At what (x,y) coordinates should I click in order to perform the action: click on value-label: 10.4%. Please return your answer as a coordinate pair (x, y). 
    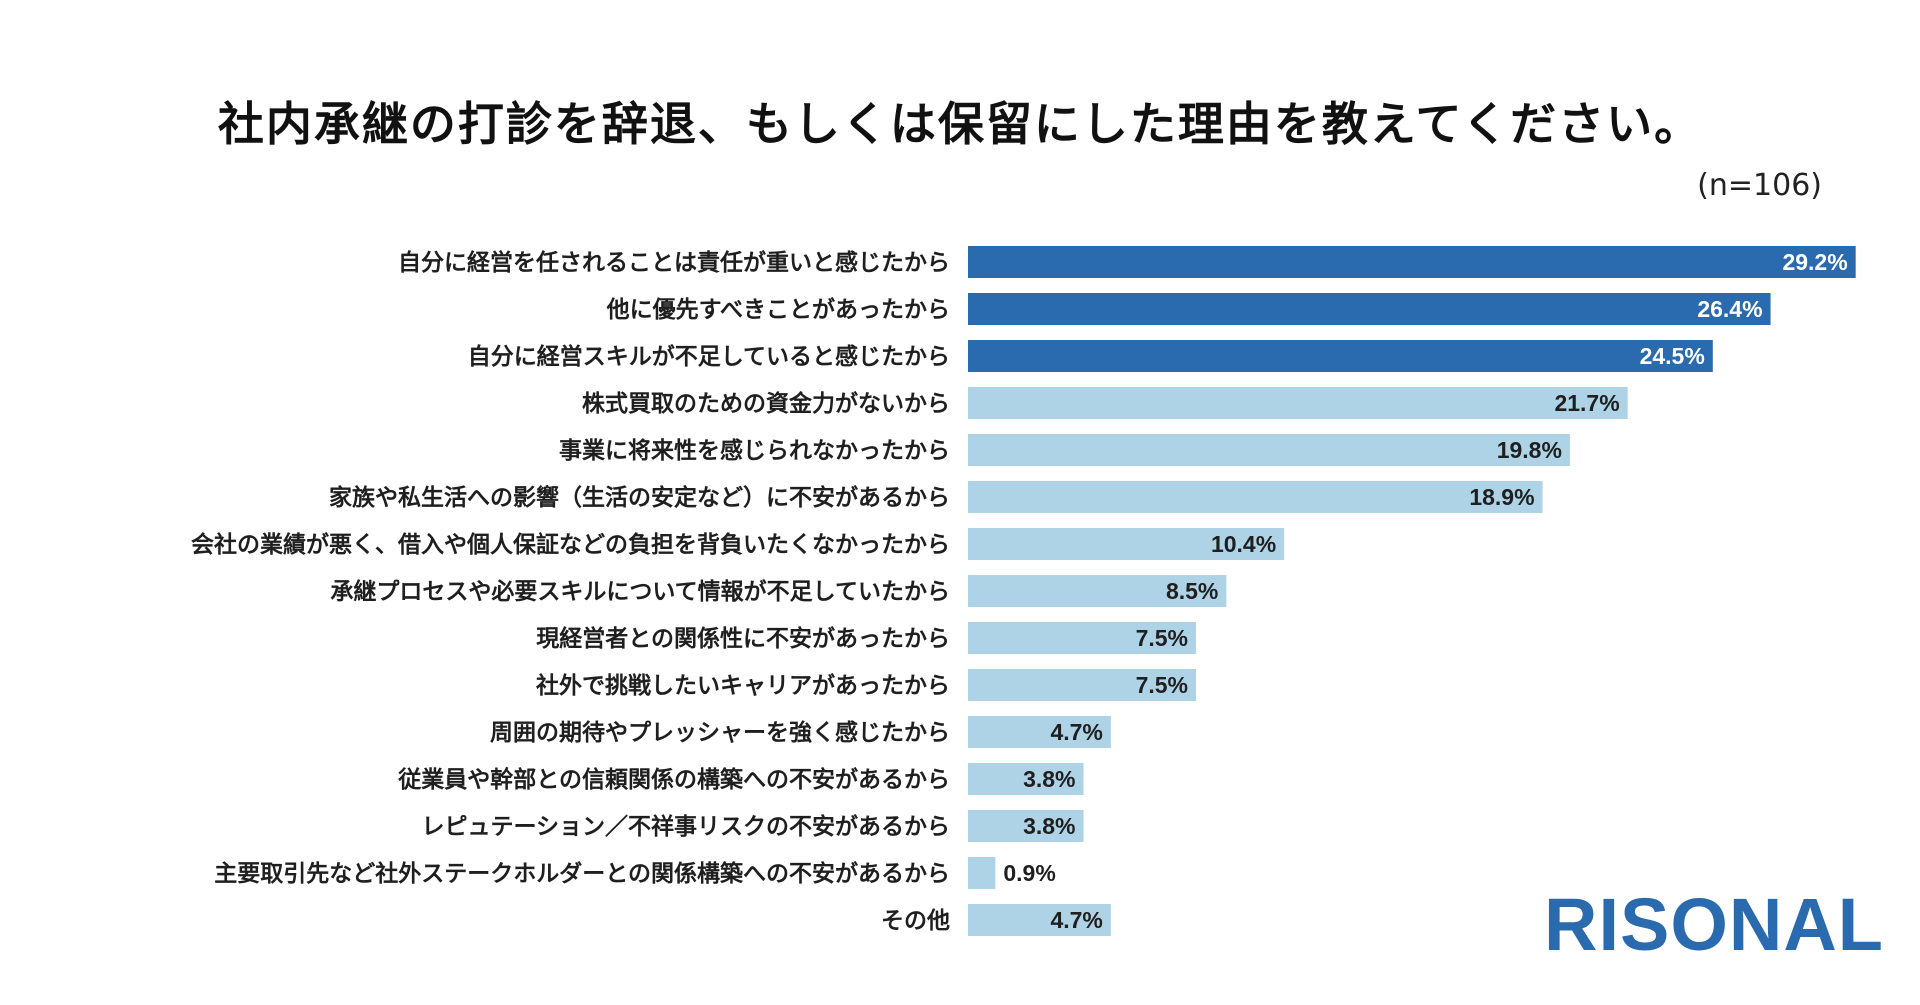
    Looking at the image, I should click on (1243, 544).